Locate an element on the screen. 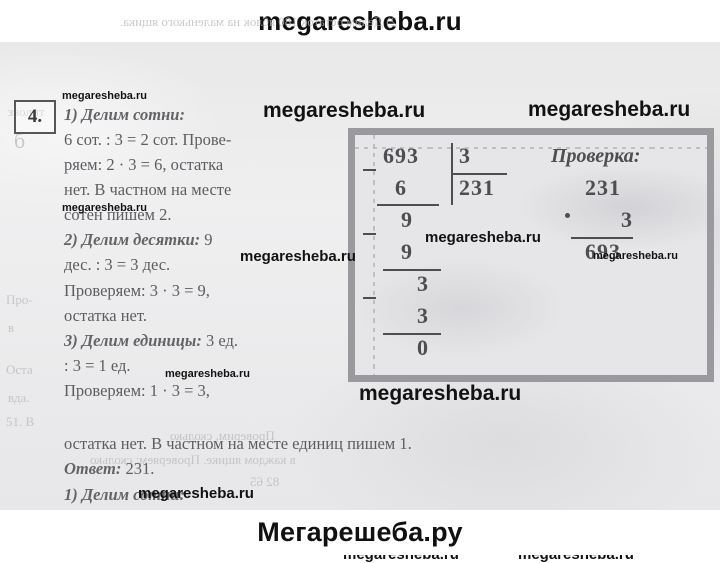 The image size is (720, 563). division-remainder: 0 is located at coordinates (423, 347).